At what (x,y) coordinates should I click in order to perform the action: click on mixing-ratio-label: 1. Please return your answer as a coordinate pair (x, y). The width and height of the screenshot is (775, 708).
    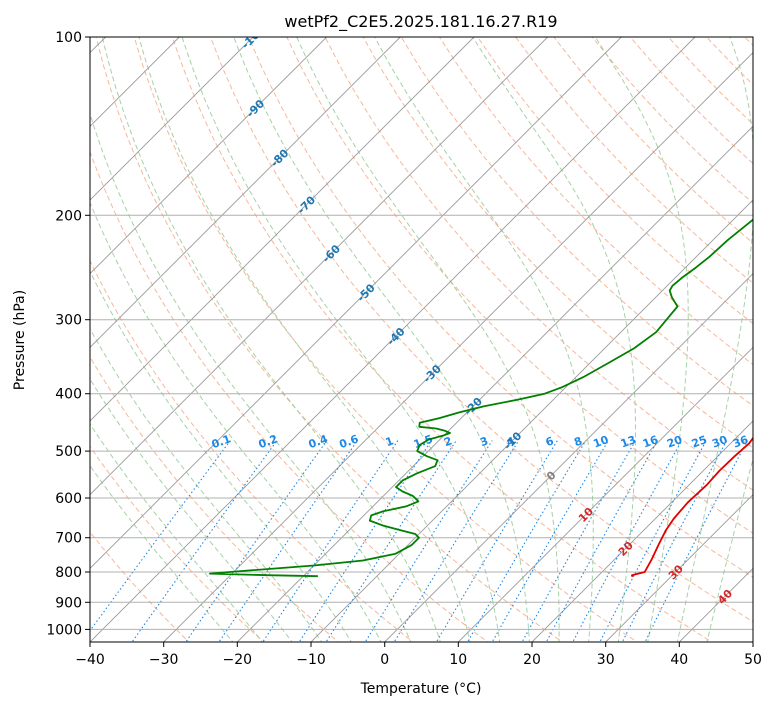
    Looking at the image, I should click on (390, 441).